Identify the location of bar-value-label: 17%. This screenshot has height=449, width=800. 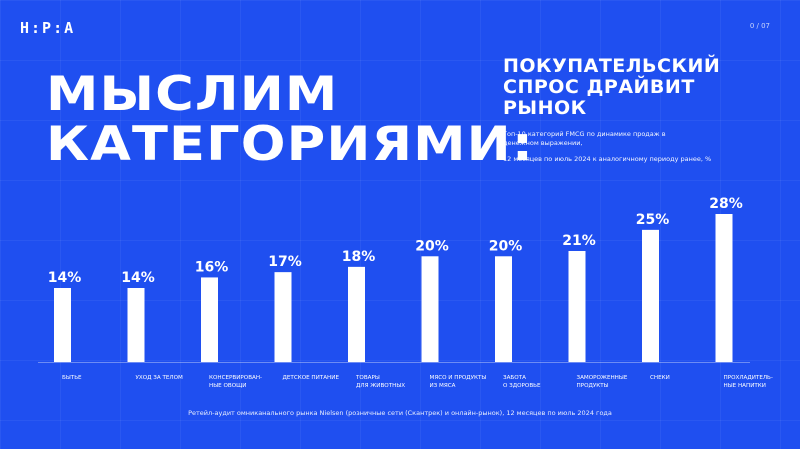
(285, 262).